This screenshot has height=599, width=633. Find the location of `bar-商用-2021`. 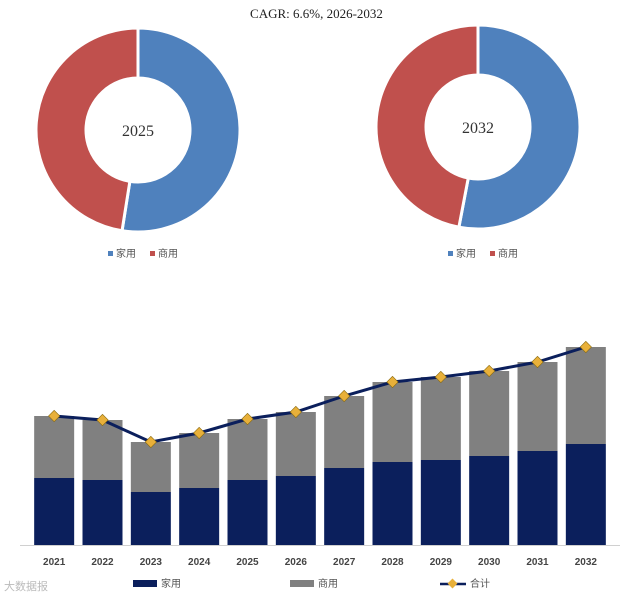

bar-商用-2021 is located at coordinates (54, 447).